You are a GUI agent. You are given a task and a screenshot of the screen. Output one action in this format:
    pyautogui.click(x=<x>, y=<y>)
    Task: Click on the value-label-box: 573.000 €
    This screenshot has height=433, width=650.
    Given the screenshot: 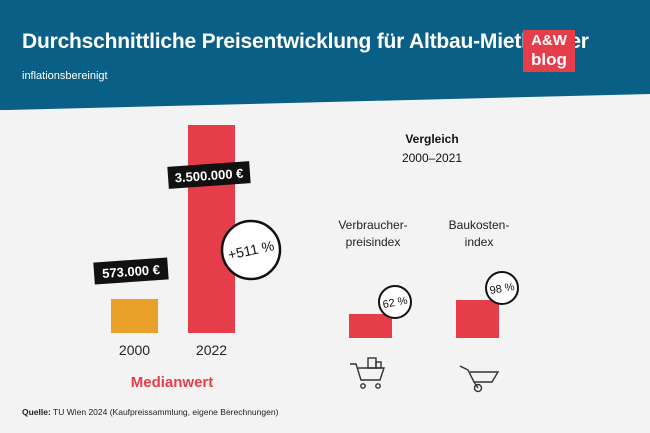 What is the action you would take?
    pyautogui.click(x=131, y=271)
    